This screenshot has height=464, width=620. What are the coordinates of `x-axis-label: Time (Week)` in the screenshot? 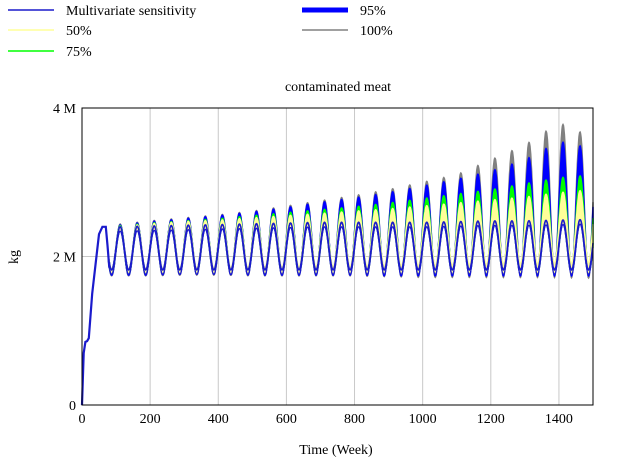 It's located at (336, 450).